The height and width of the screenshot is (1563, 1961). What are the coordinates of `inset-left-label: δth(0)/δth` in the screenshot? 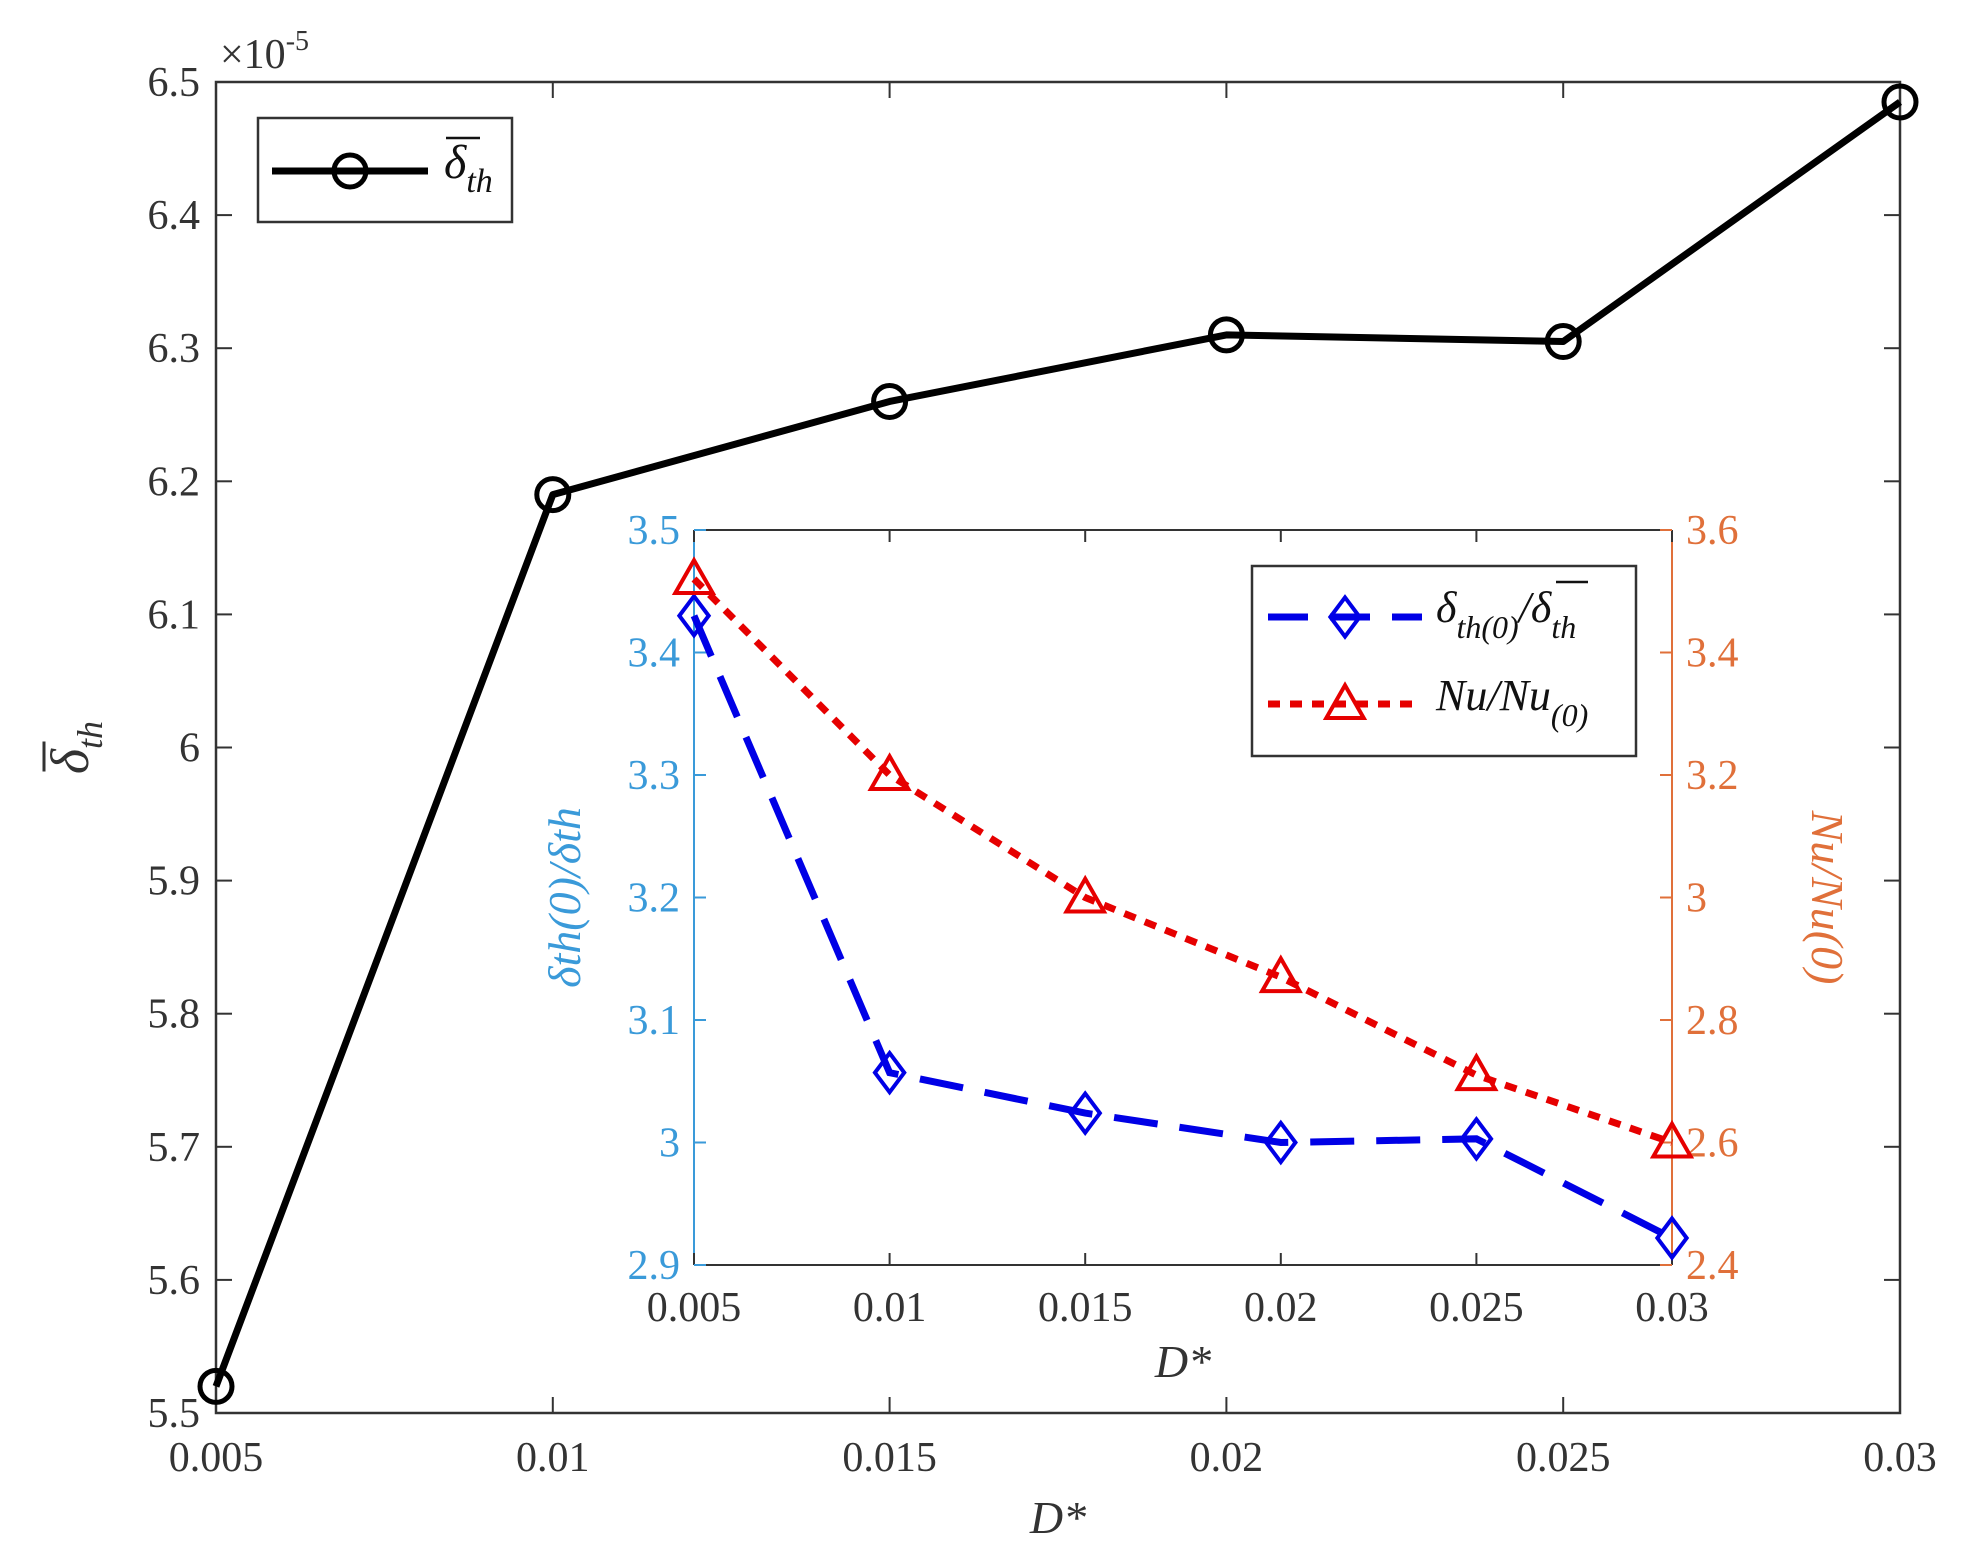 It's located at (564, 897).